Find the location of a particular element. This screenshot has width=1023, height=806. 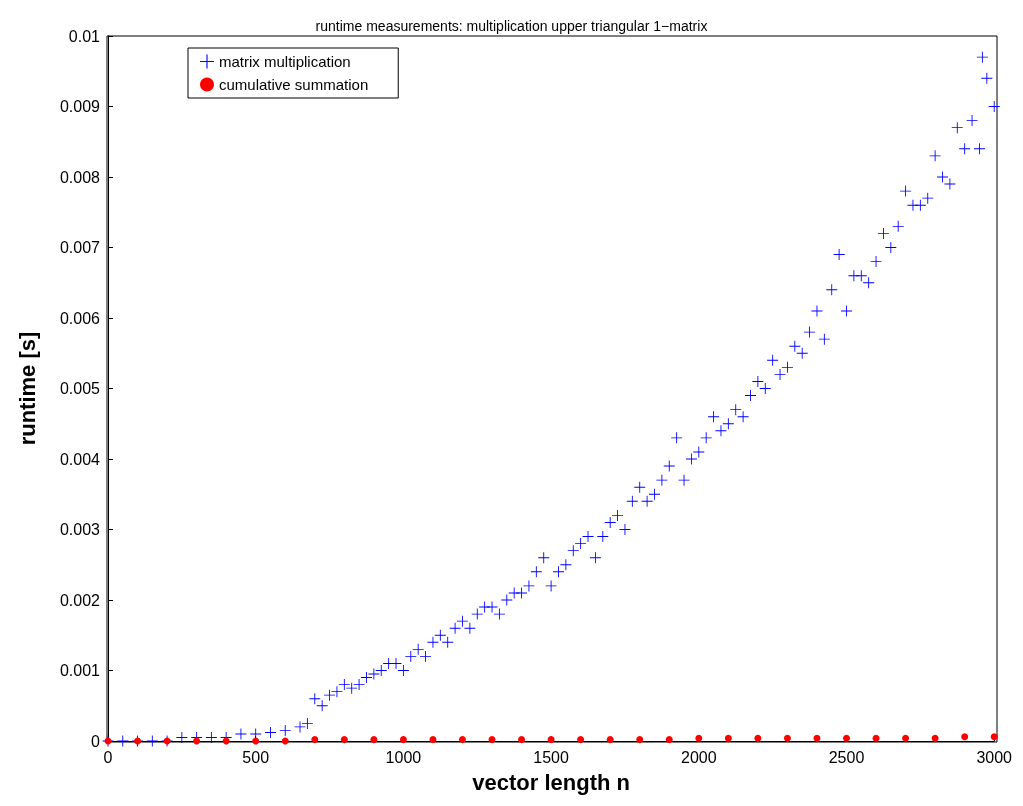

y-tick-label: 0.004 is located at coordinates (80, 459).